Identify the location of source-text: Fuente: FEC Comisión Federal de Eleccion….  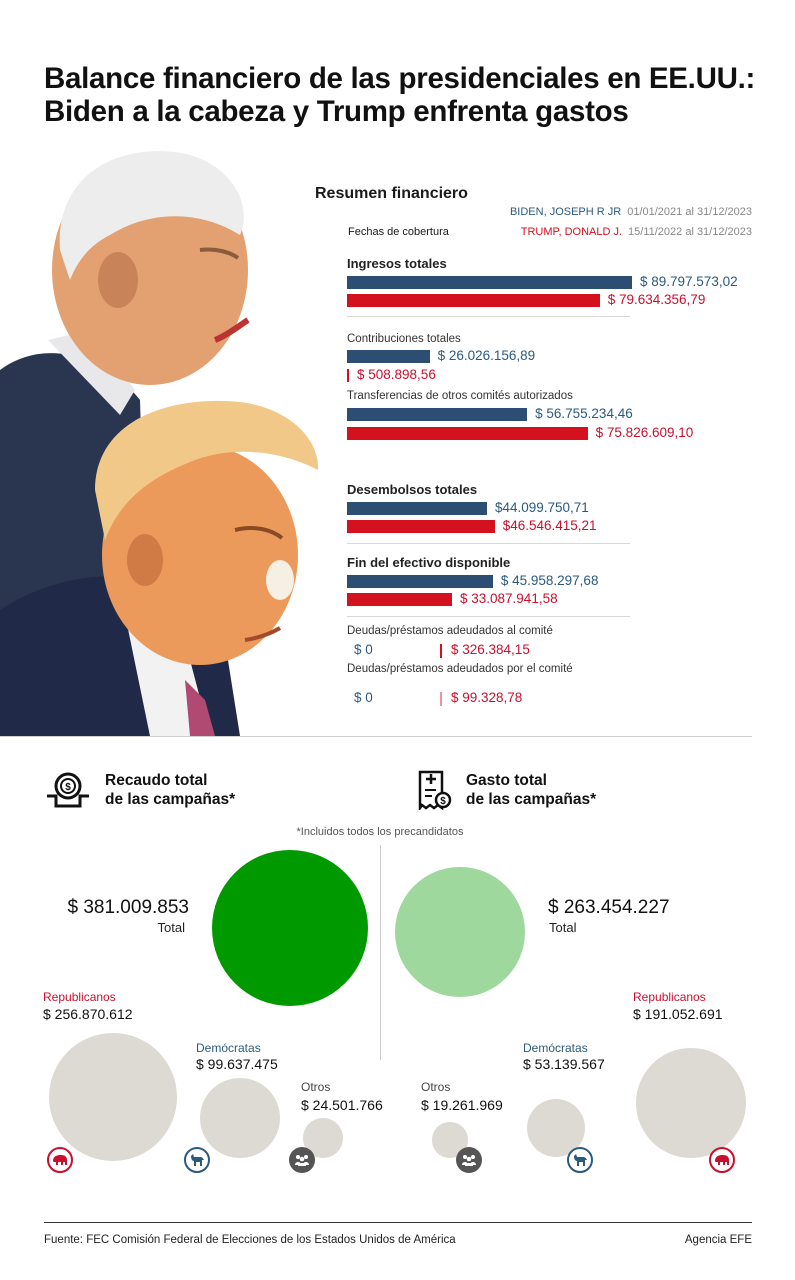
(250, 1240).